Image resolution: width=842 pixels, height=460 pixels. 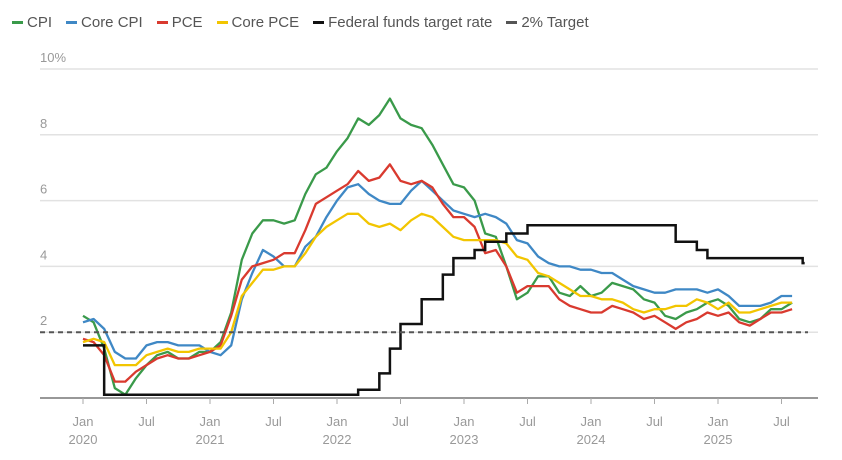 I want to click on legend-label: Core PCE, so click(x=265, y=22).